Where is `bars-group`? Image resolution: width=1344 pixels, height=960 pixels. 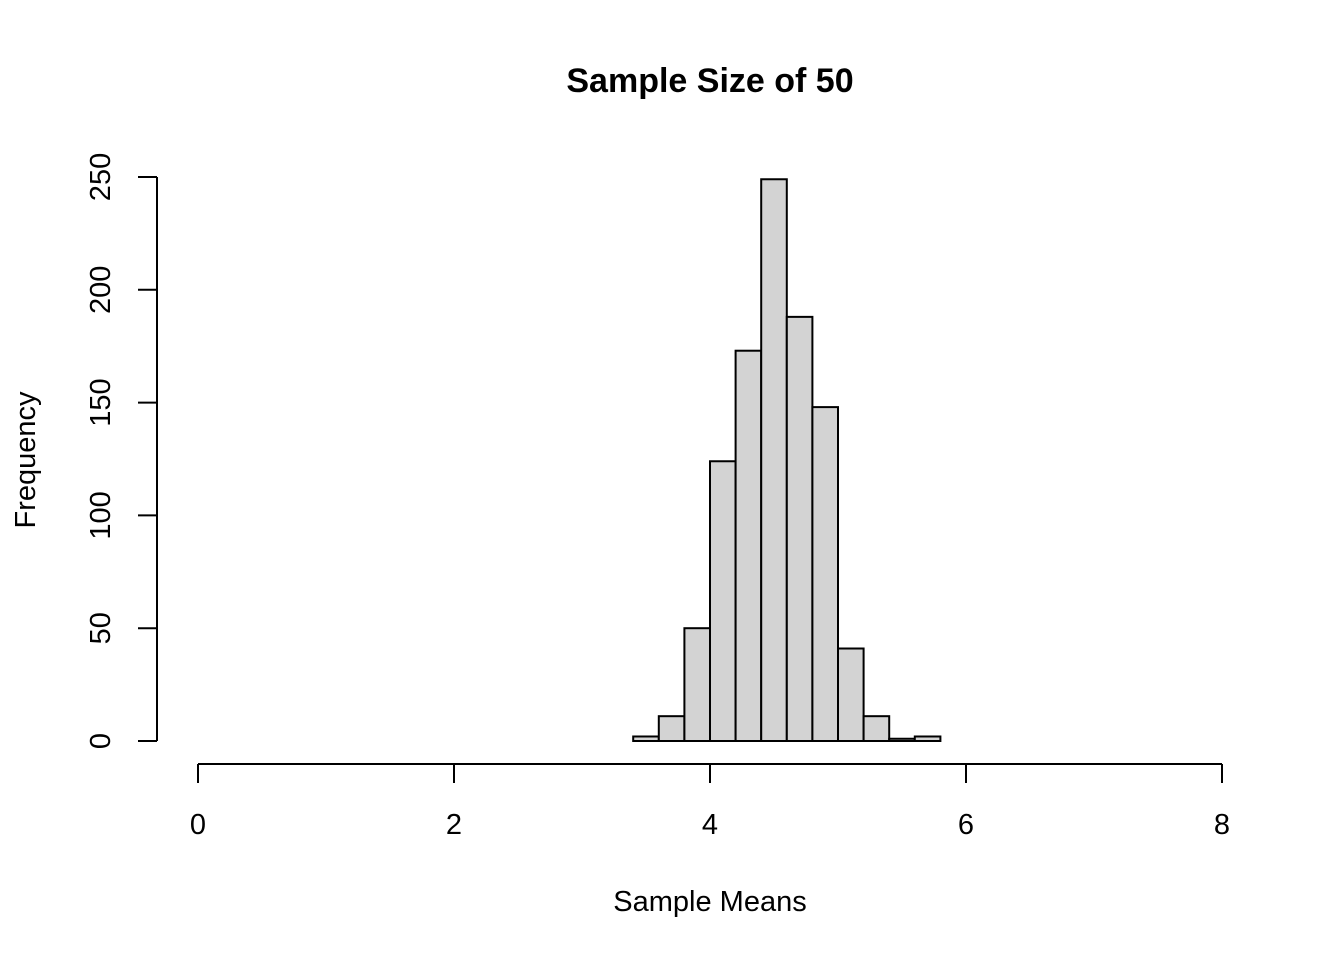
bars-group is located at coordinates (787, 460).